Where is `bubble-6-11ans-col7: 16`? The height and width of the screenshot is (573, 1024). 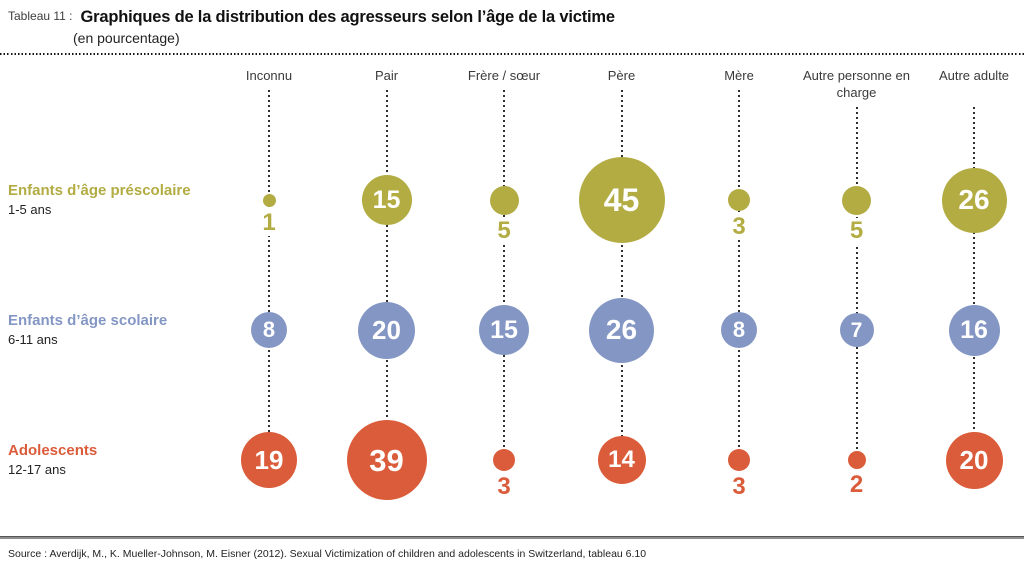 bubble-6-11ans-col7: 16 is located at coordinates (974, 330).